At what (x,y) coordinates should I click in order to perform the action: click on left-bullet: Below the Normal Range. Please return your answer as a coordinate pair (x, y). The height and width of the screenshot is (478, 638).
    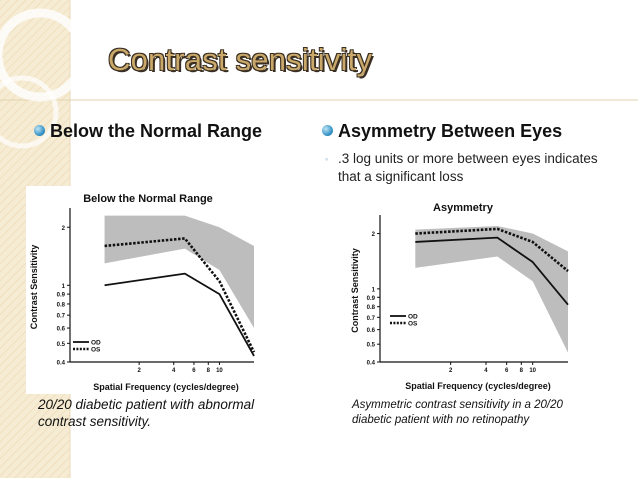
    Looking at the image, I should click on (148, 131).